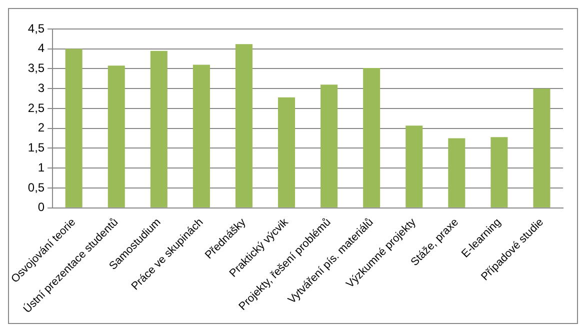  What do you see at coordinates (36, 28) in the screenshot?
I see `y-tick-label: 4,5` at bounding box center [36, 28].